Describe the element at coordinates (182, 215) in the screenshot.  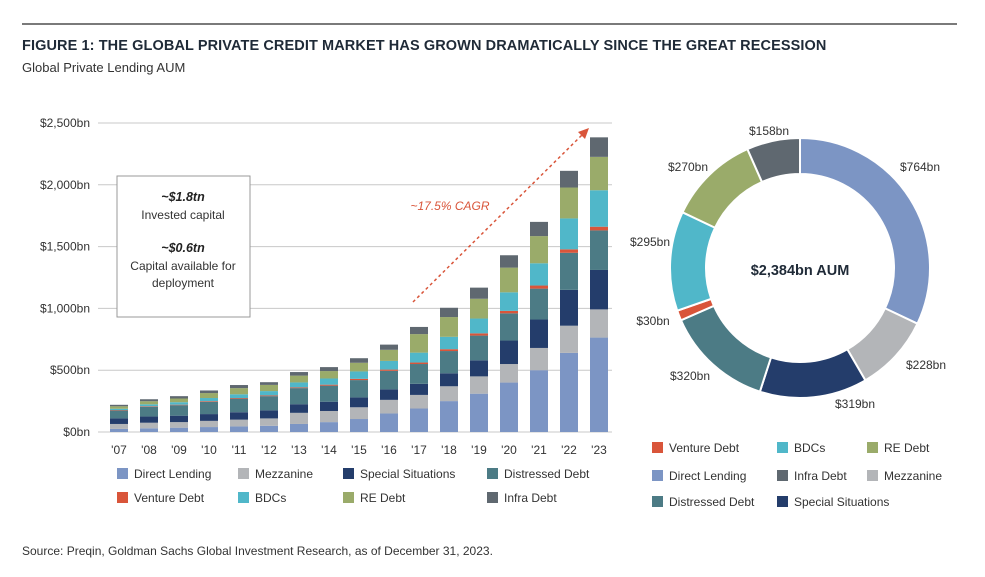
I see `invested-capital-label: Invested capital` at that location.